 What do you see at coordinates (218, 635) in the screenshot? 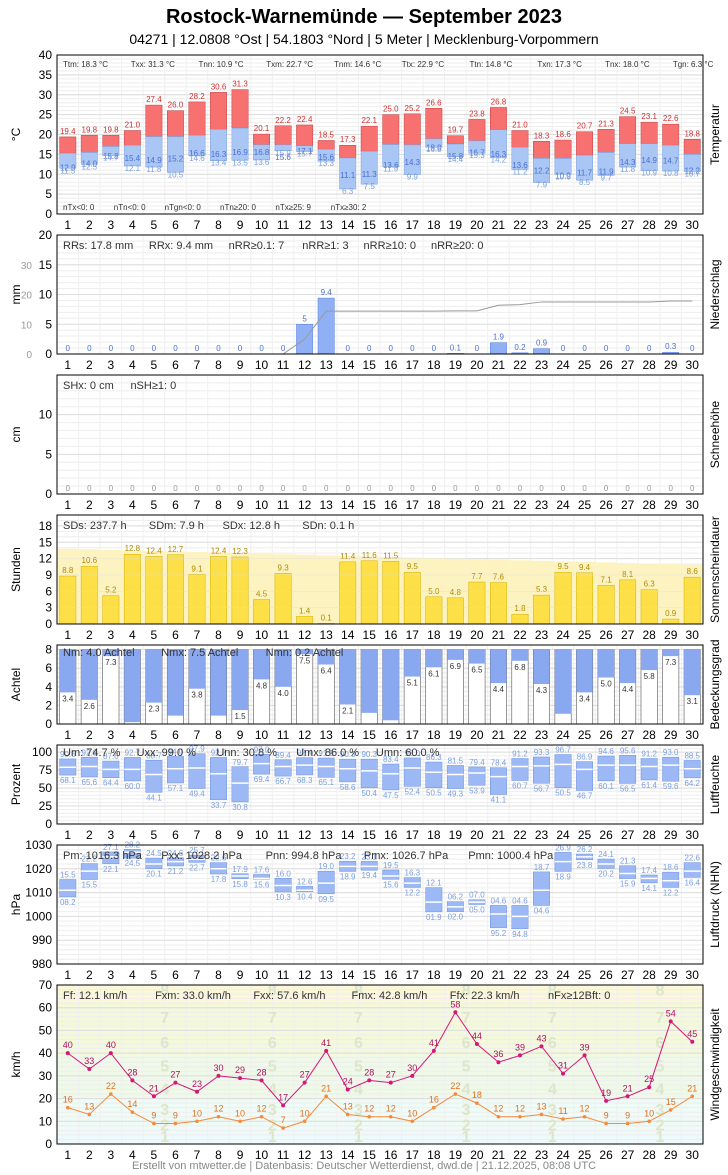
I see `x-tick-label: 8` at bounding box center [218, 635].